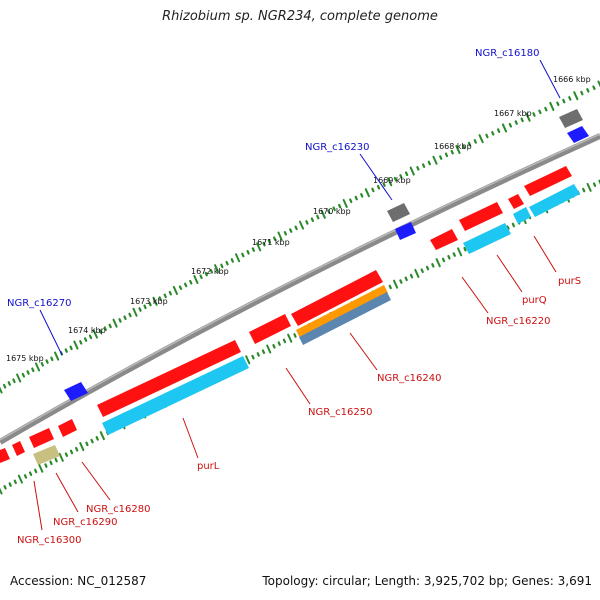  Describe the element at coordinates (49, 540) in the screenshot. I see `gene-label-NGR_c16300: NGR_c16300` at that location.